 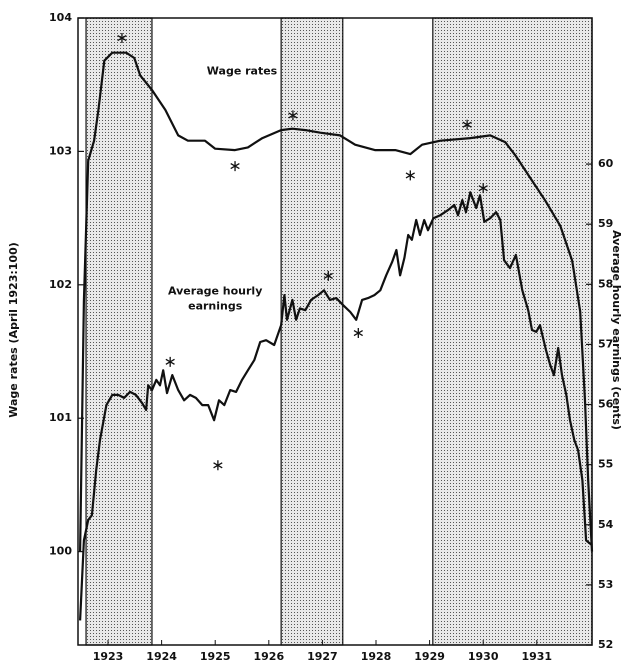 I want to click on x-tick-label: 1930, so click(x=483, y=656).